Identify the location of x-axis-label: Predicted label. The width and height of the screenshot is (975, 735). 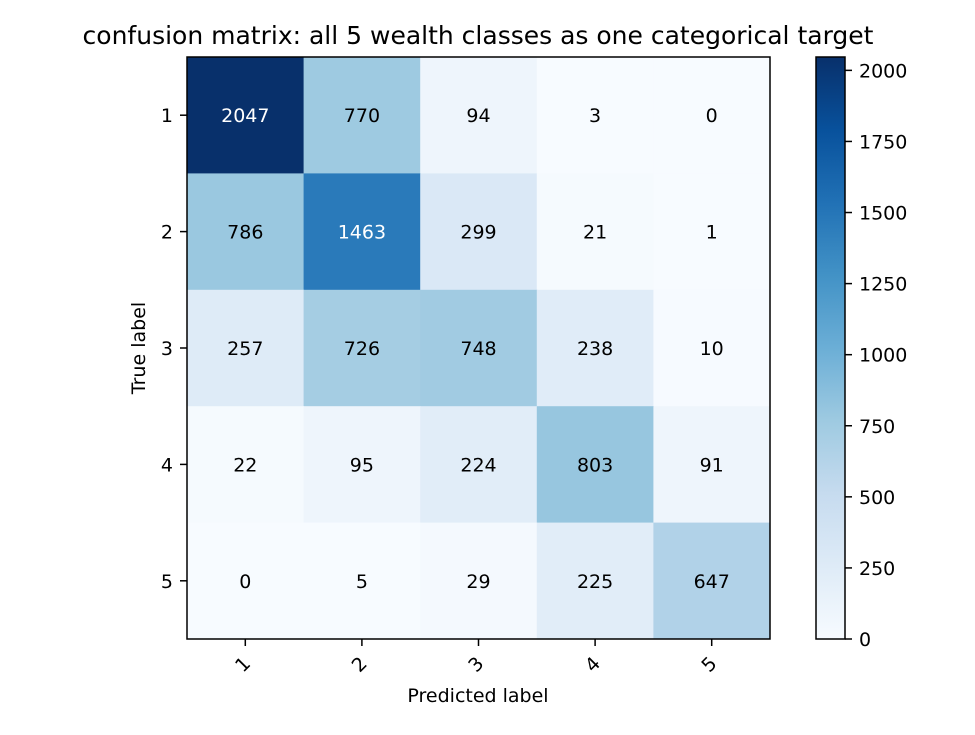
(477, 696).